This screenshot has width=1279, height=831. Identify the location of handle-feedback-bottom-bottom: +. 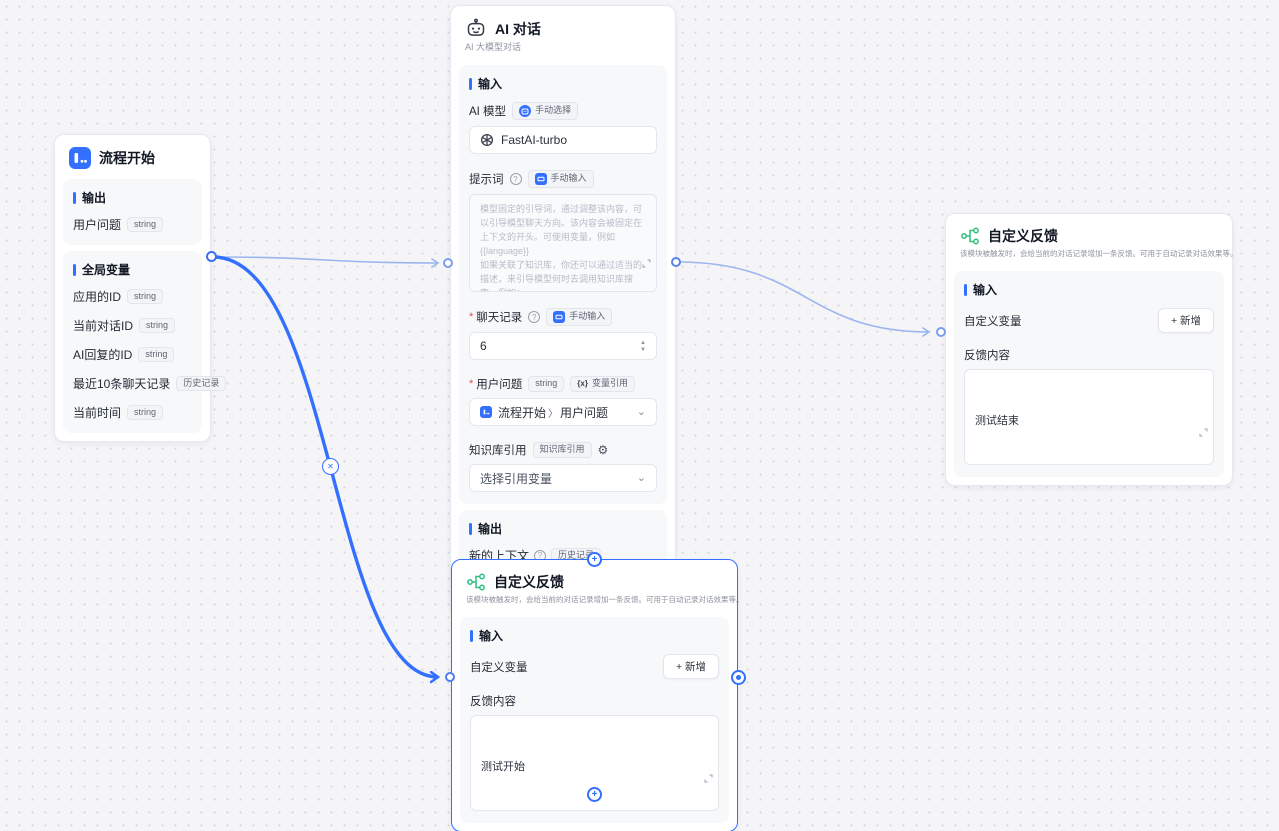
(594, 794).